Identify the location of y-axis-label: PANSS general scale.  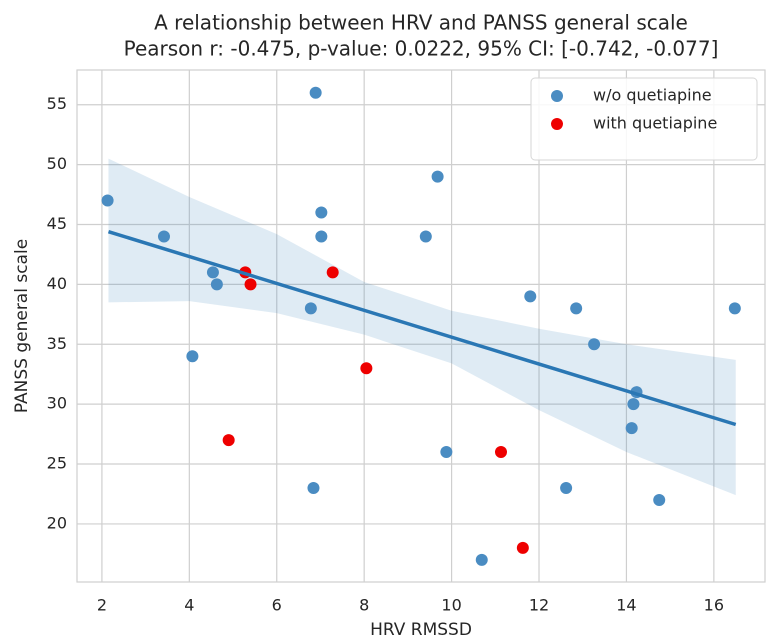
(22, 326).